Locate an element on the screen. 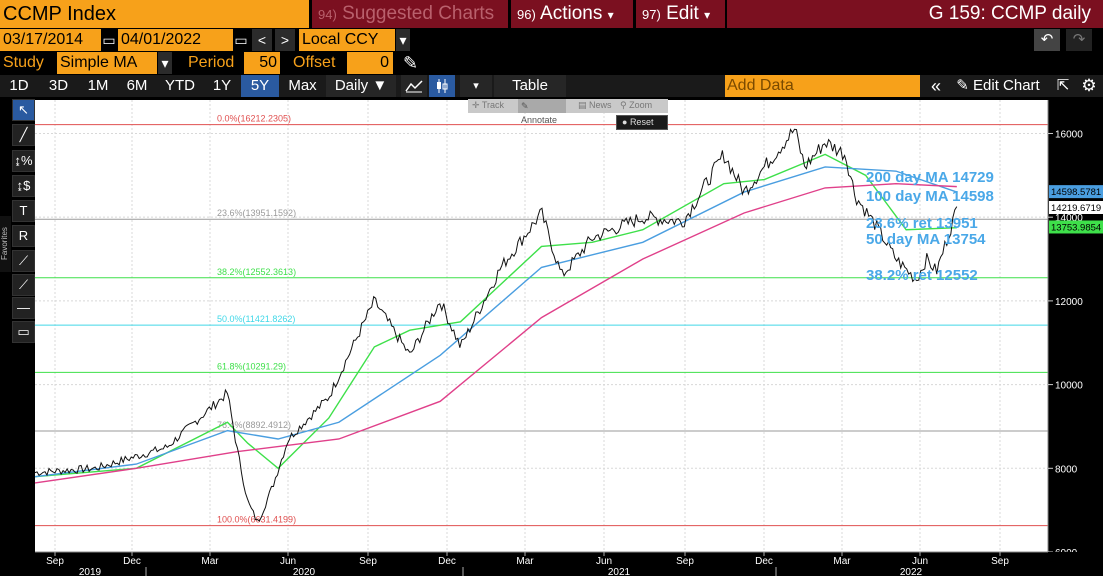 This screenshot has width=1103, height=576. y-tick-label: 16000 is located at coordinates (1069, 134).